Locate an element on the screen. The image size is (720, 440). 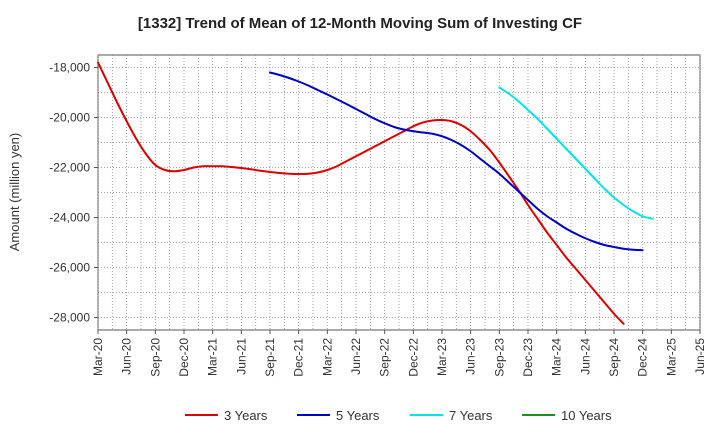
y-tick-label: -24,000 is located at coordinates (69, 218).